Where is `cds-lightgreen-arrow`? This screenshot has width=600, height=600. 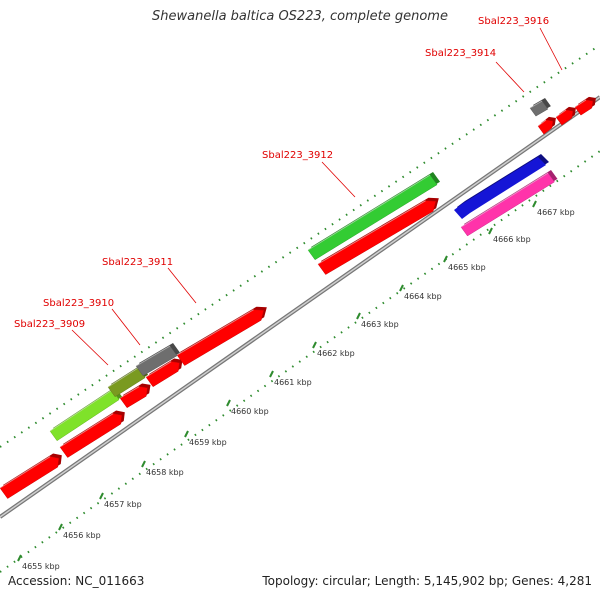
cds-lightgreen-arrow is located at coordinates (86, 414).